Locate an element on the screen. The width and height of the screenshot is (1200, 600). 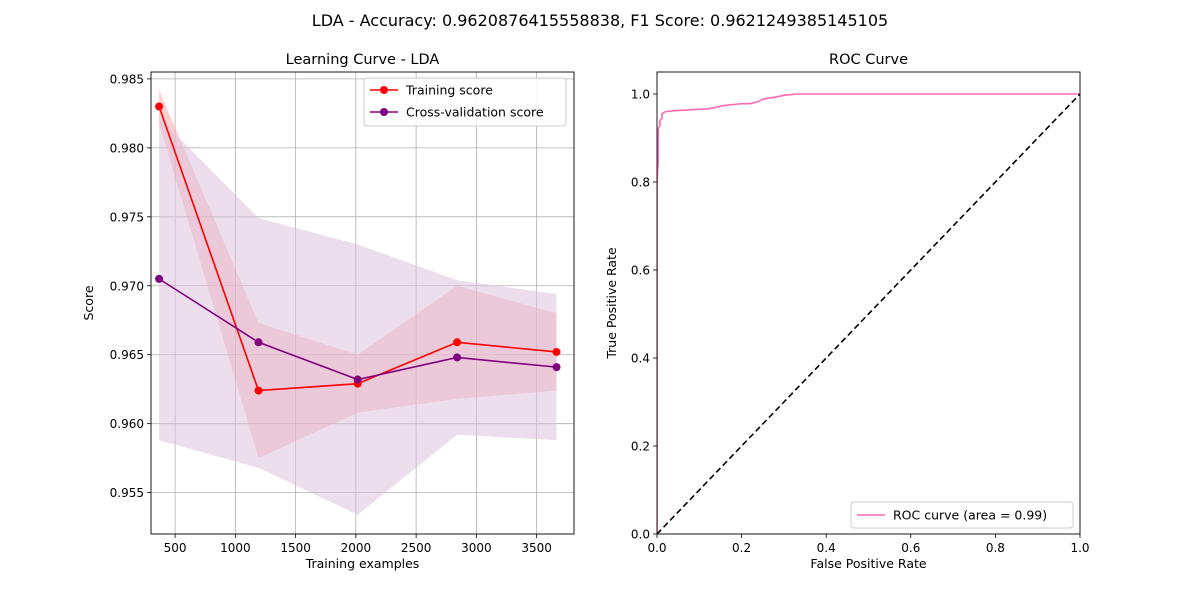
legend: ROC curve (area = 0.99) is located at coordinates (962, 515).